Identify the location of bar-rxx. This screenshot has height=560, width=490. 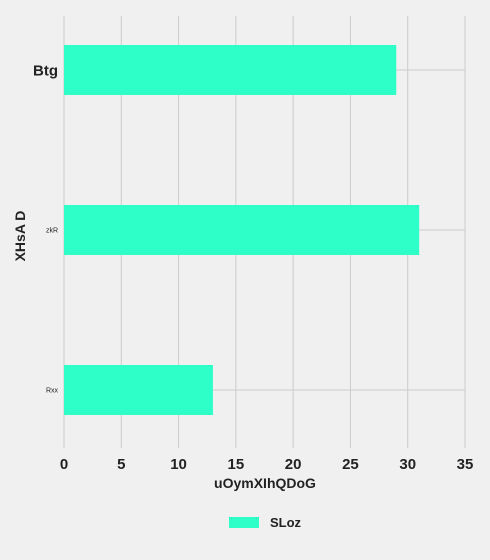
(138, 390).